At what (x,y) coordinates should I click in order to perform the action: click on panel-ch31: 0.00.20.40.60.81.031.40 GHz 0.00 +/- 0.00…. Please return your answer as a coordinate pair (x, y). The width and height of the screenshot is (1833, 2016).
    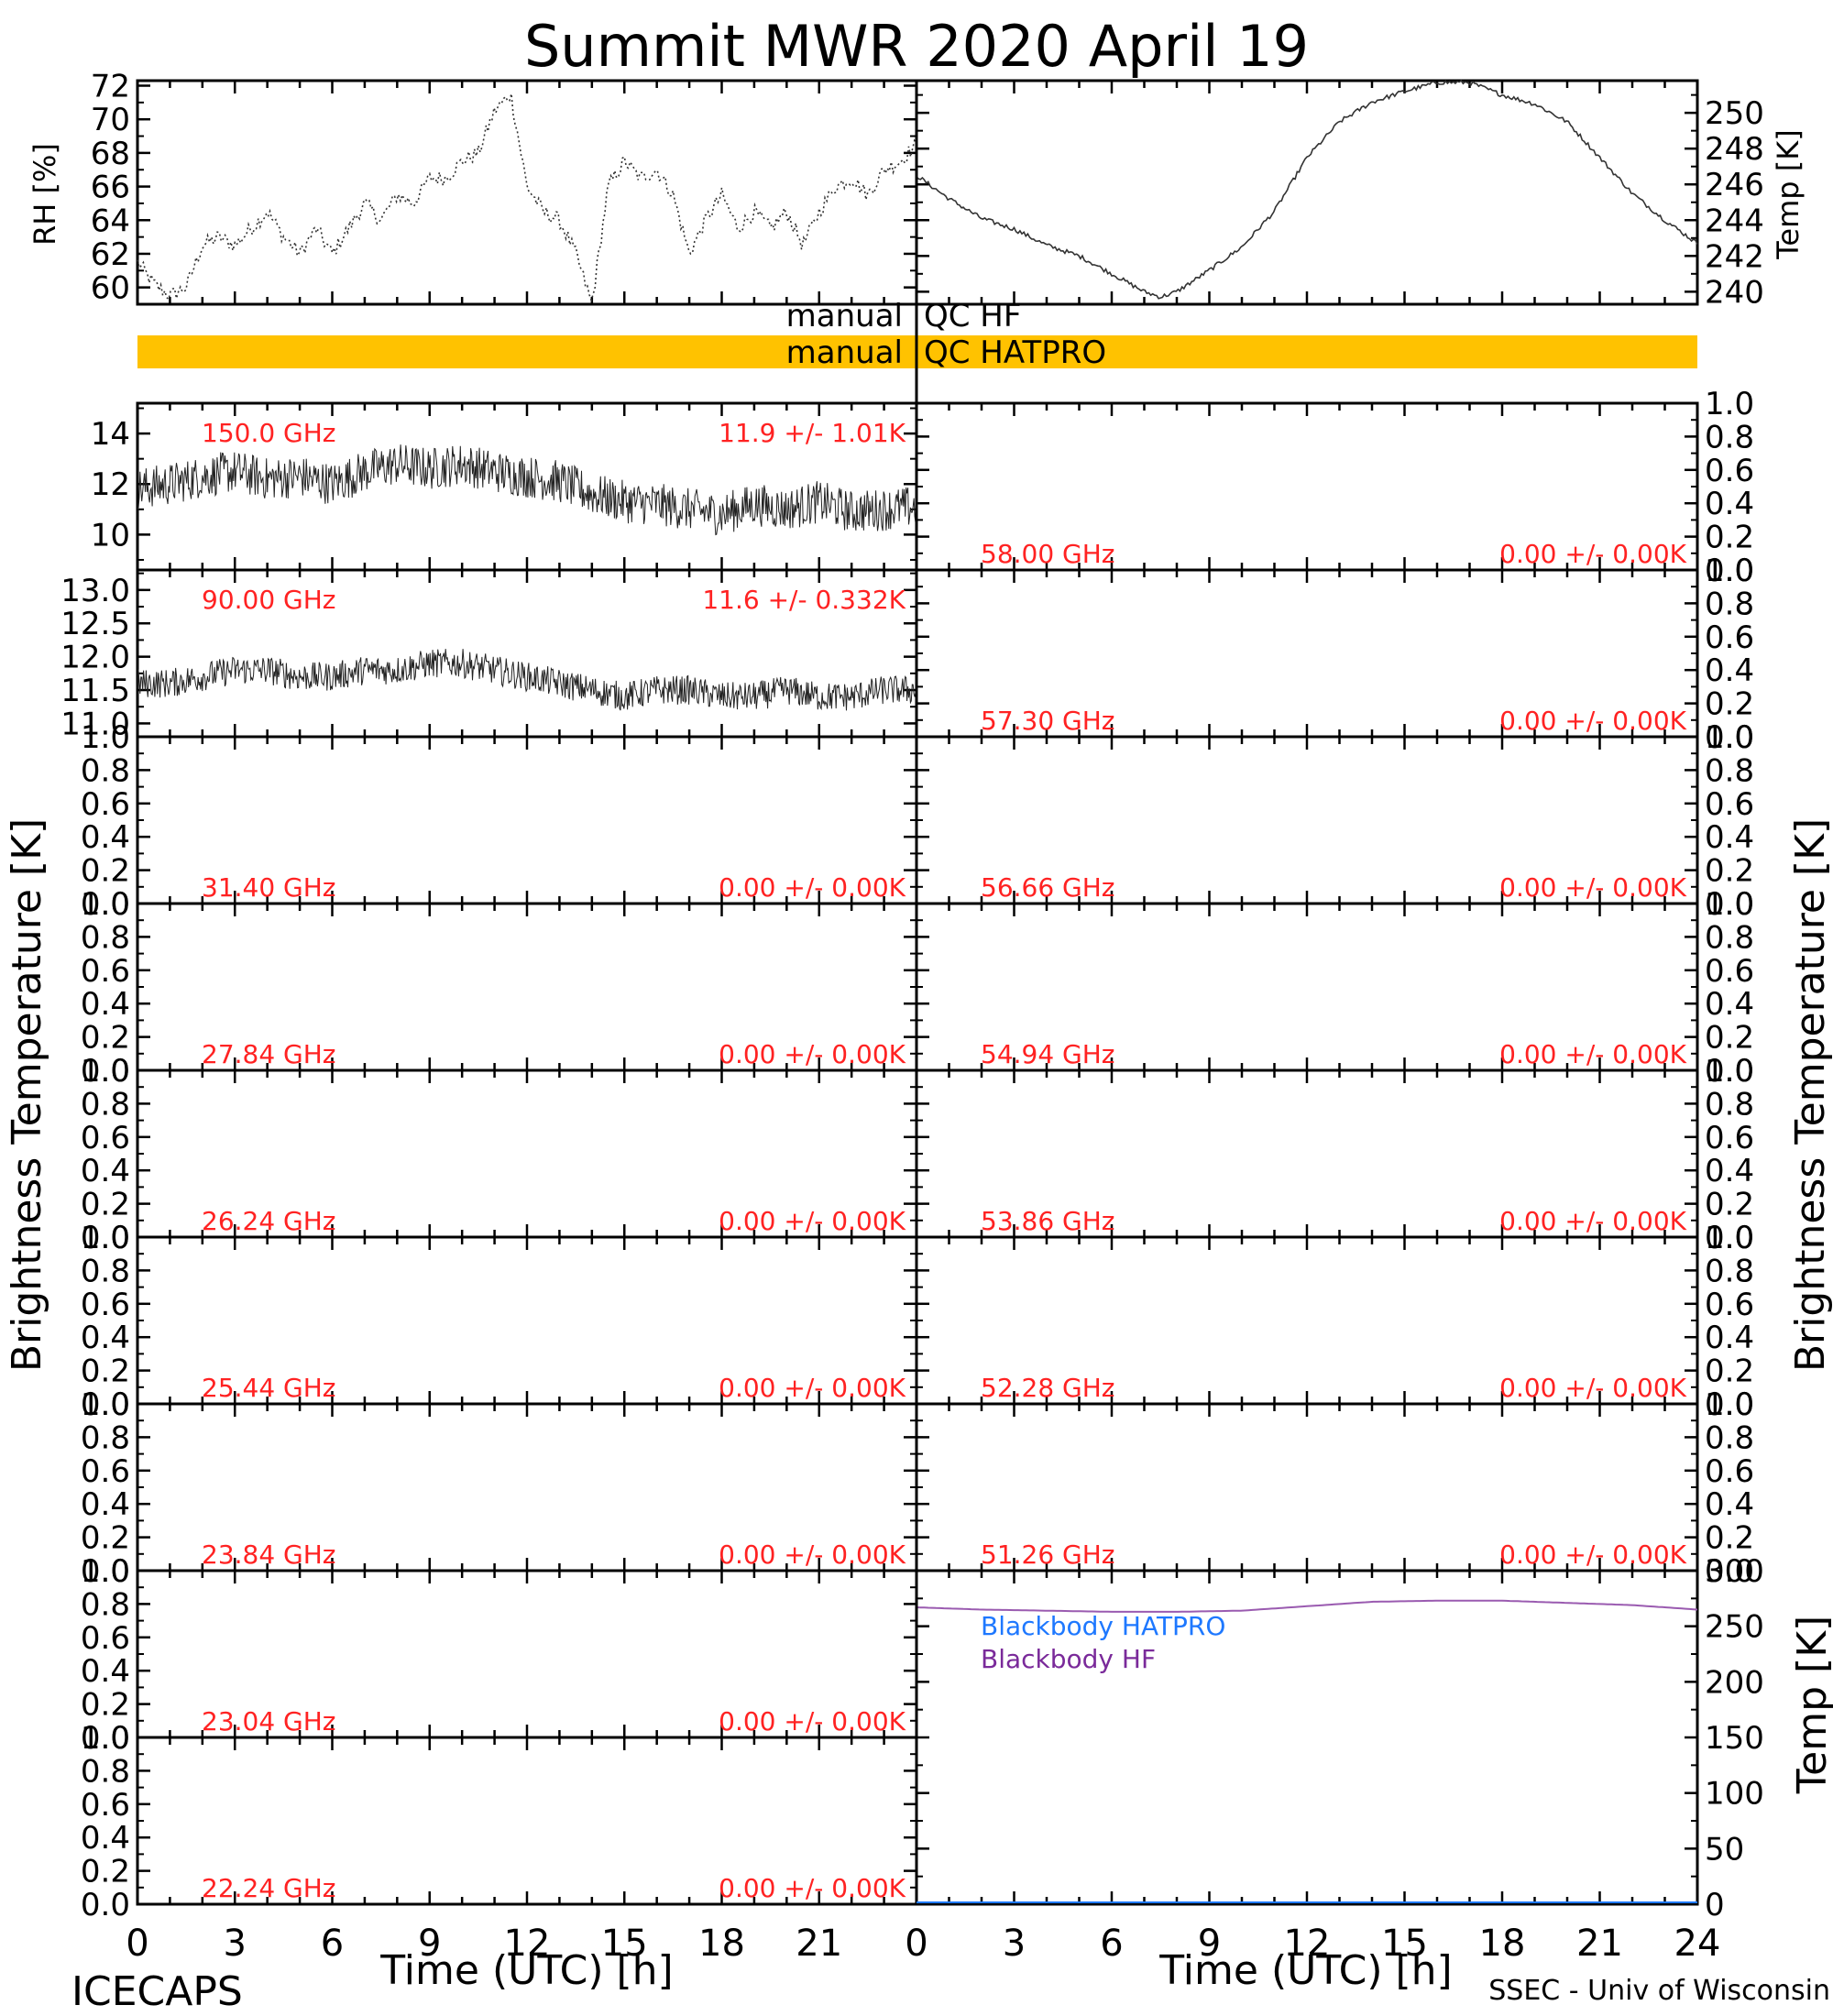
    Looking at the image, I should click on (499, 821).